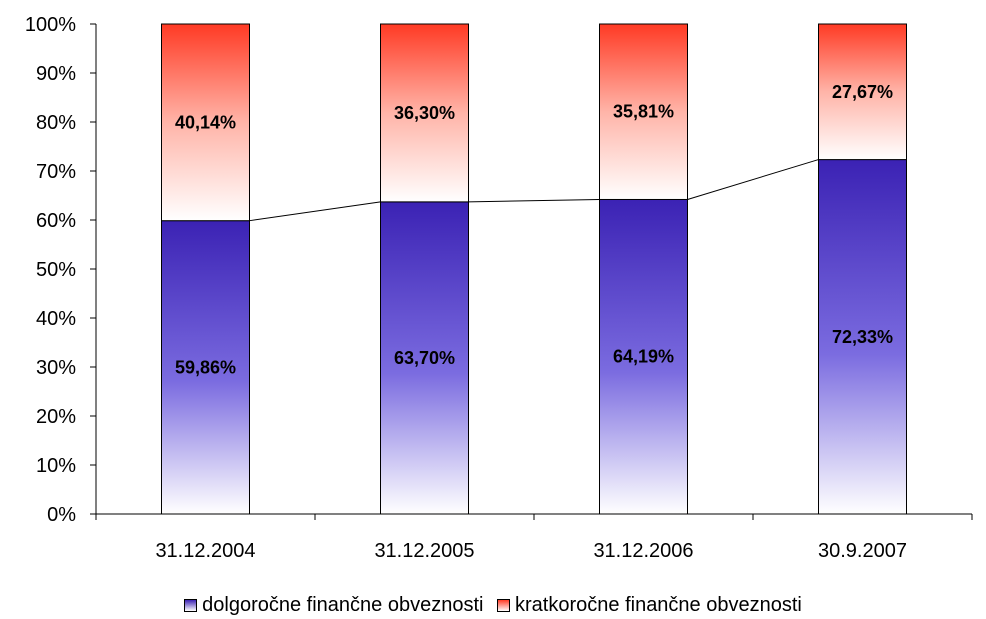  I want to click on y-tick-label: 90%, so click(56, 74).